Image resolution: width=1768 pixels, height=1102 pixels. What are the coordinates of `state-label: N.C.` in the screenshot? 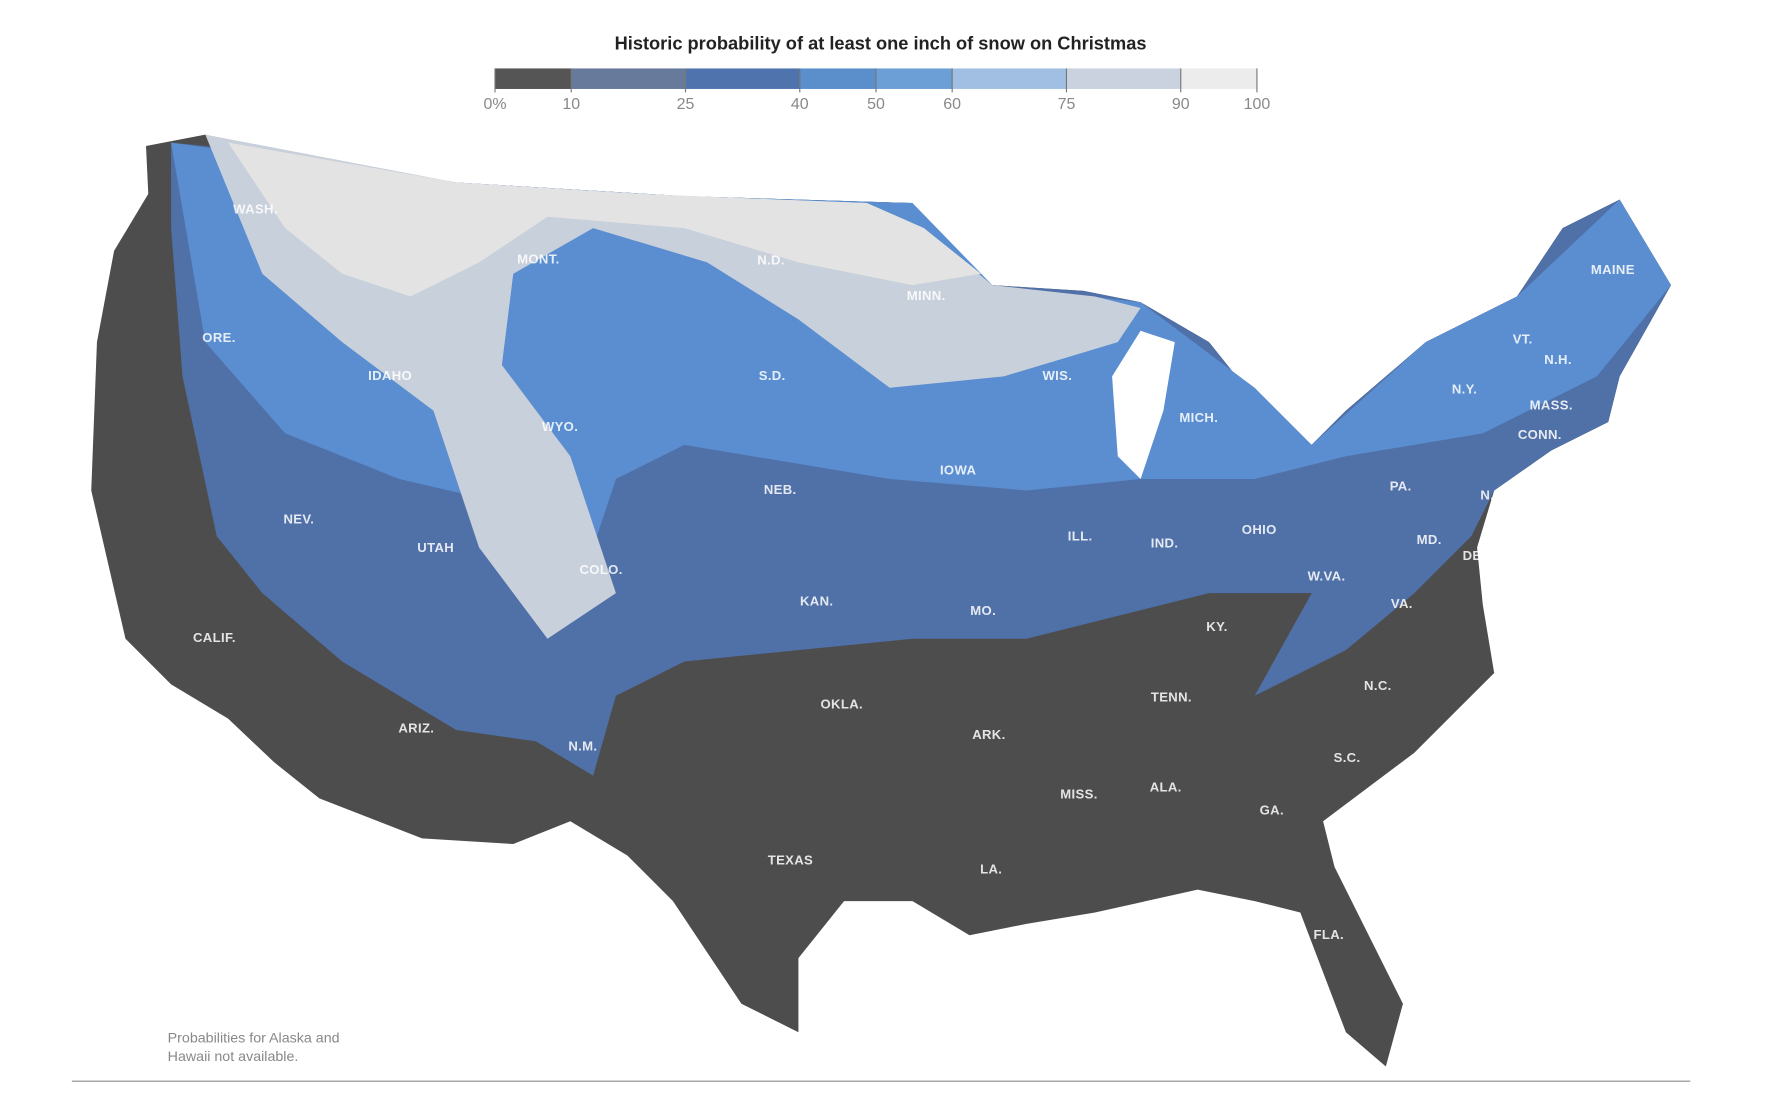 It's located at (1378, 685).